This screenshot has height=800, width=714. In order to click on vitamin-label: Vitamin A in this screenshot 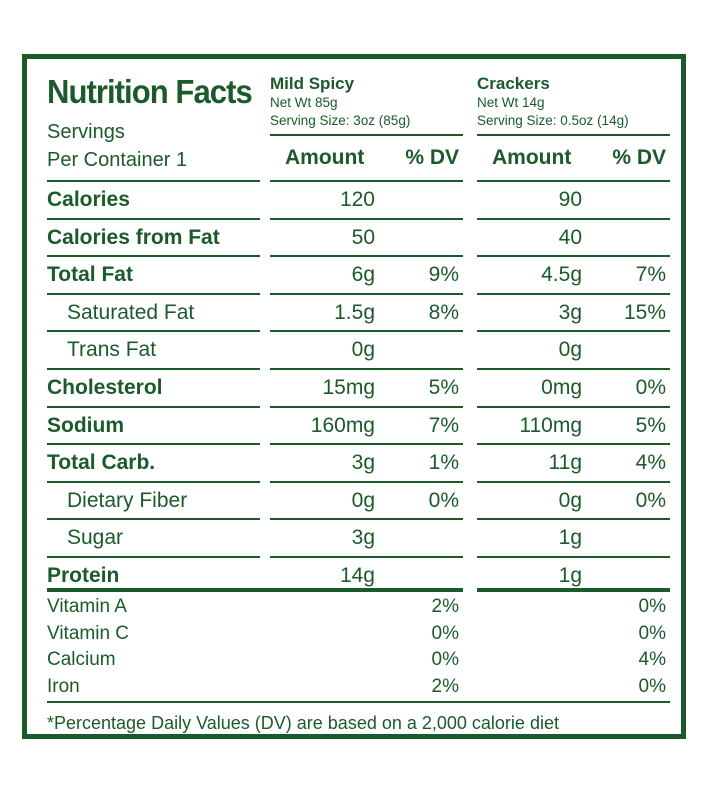, I will do `click(87, 606)`.